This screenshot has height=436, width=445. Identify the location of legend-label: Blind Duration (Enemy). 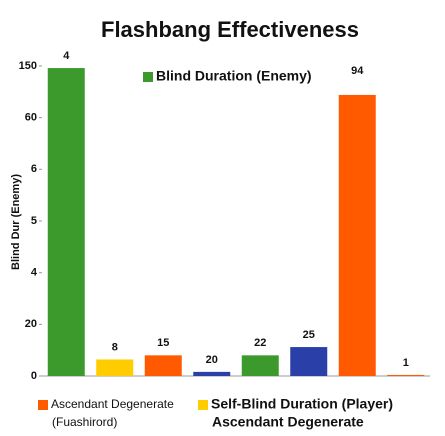
(234, 76).